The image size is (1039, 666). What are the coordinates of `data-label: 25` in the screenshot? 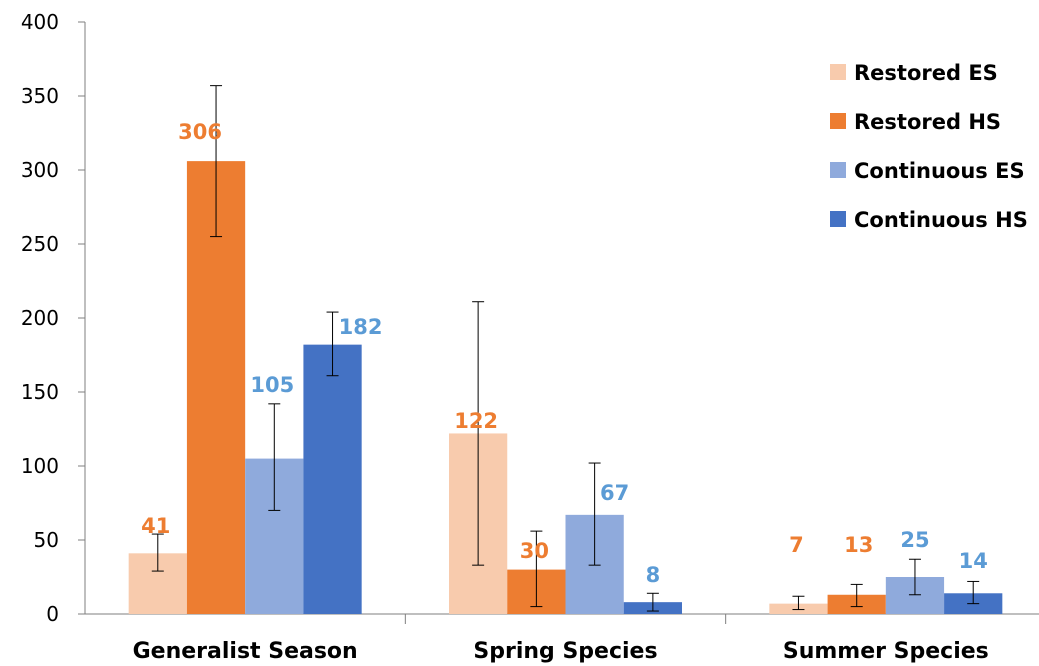 It's located at (914, 540).